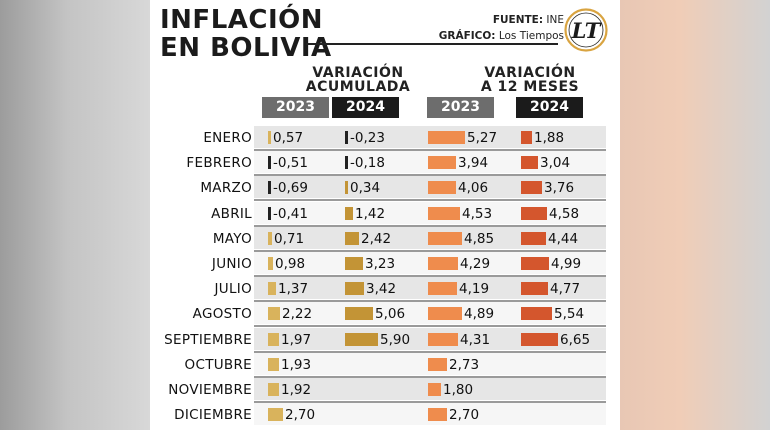 This screenshot has height=430, width=770. I want to click on value-acumulada-2024: 1,42, so click(370, 213).